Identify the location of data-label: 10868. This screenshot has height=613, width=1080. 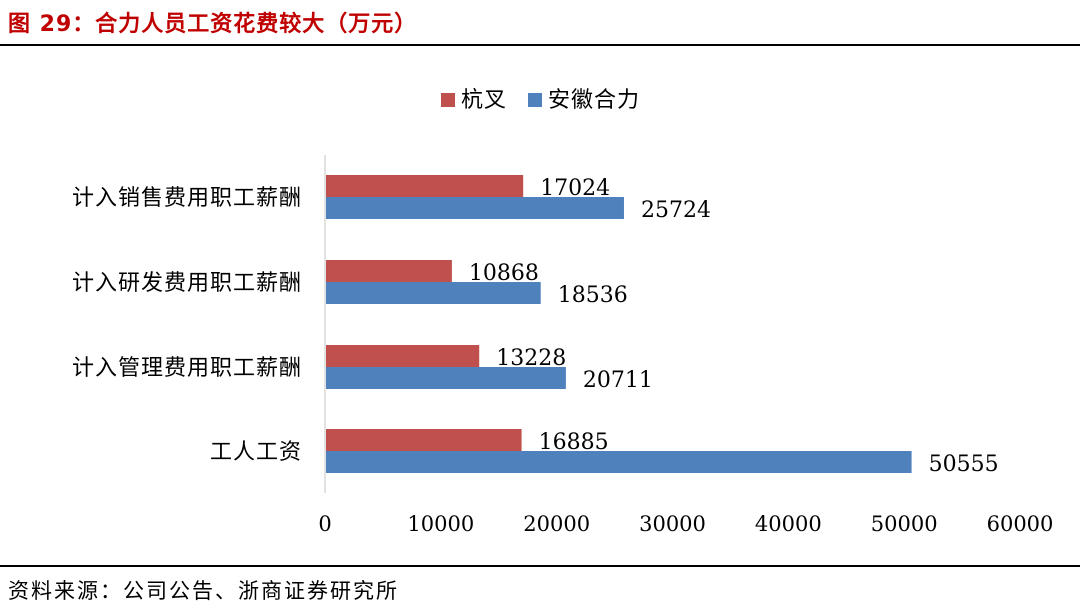
(504, 273).